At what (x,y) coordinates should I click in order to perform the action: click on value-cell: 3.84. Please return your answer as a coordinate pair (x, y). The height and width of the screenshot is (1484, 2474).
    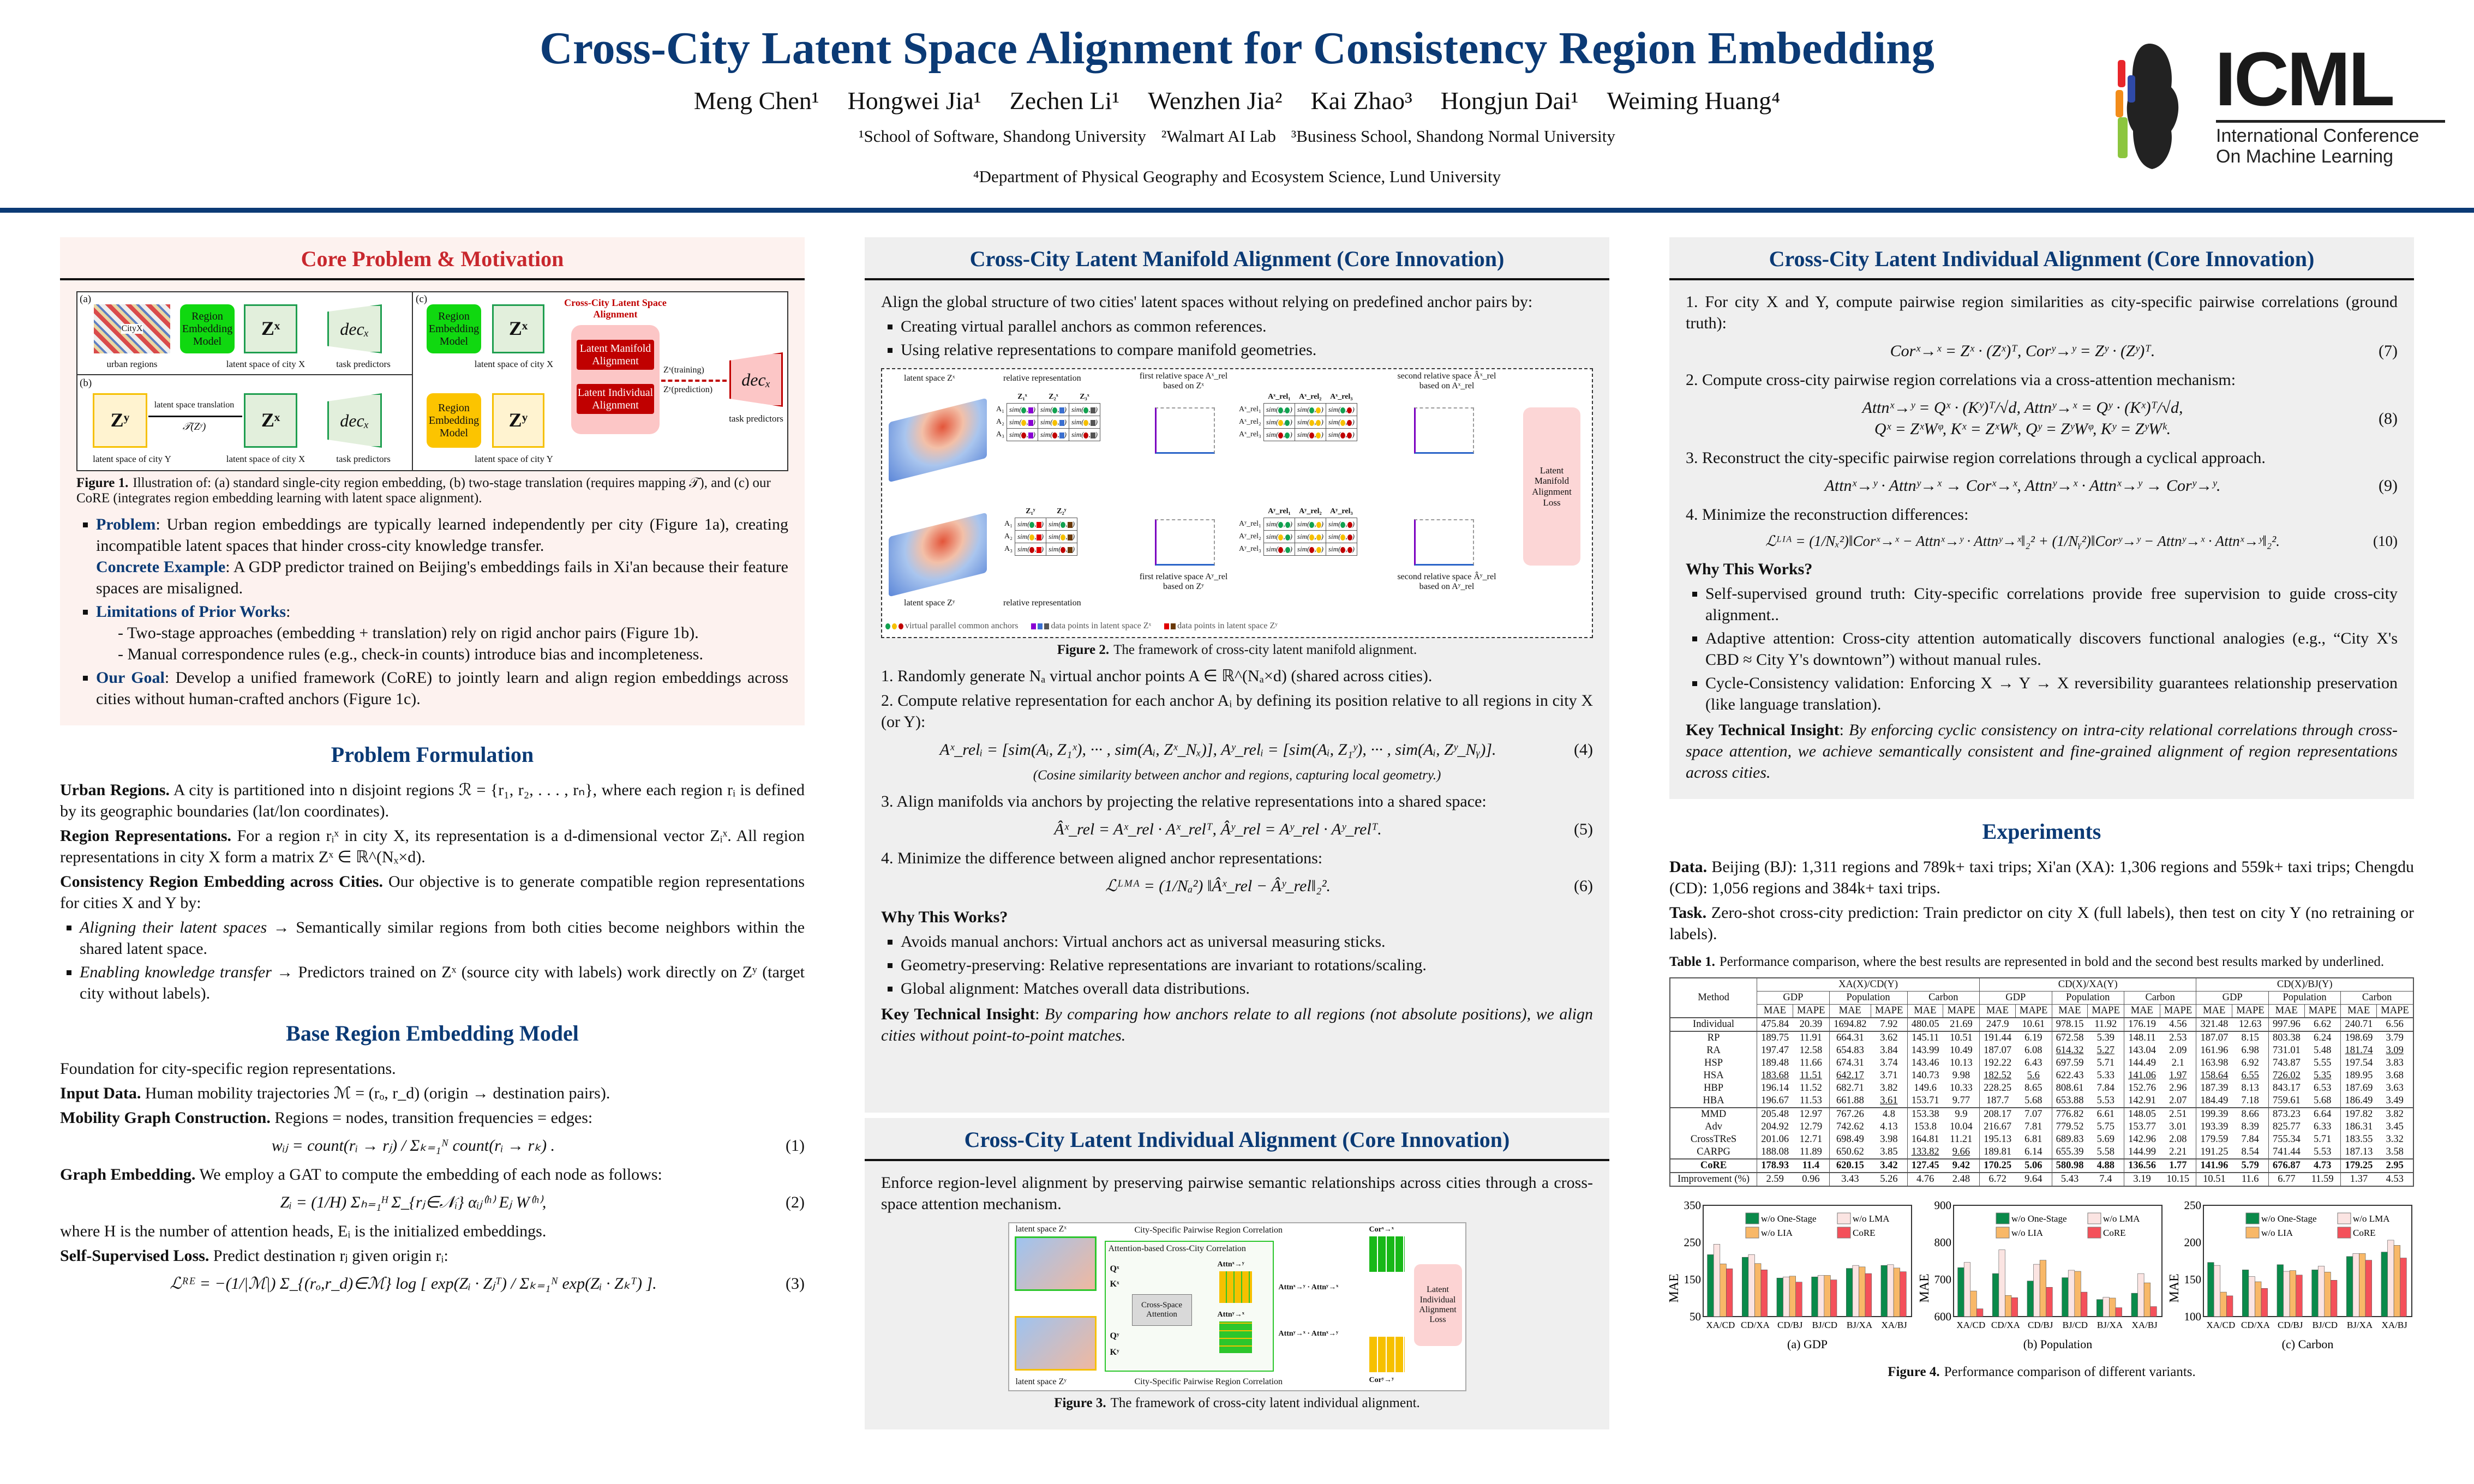
    Looking at the image, I should click on (1889, 1050).